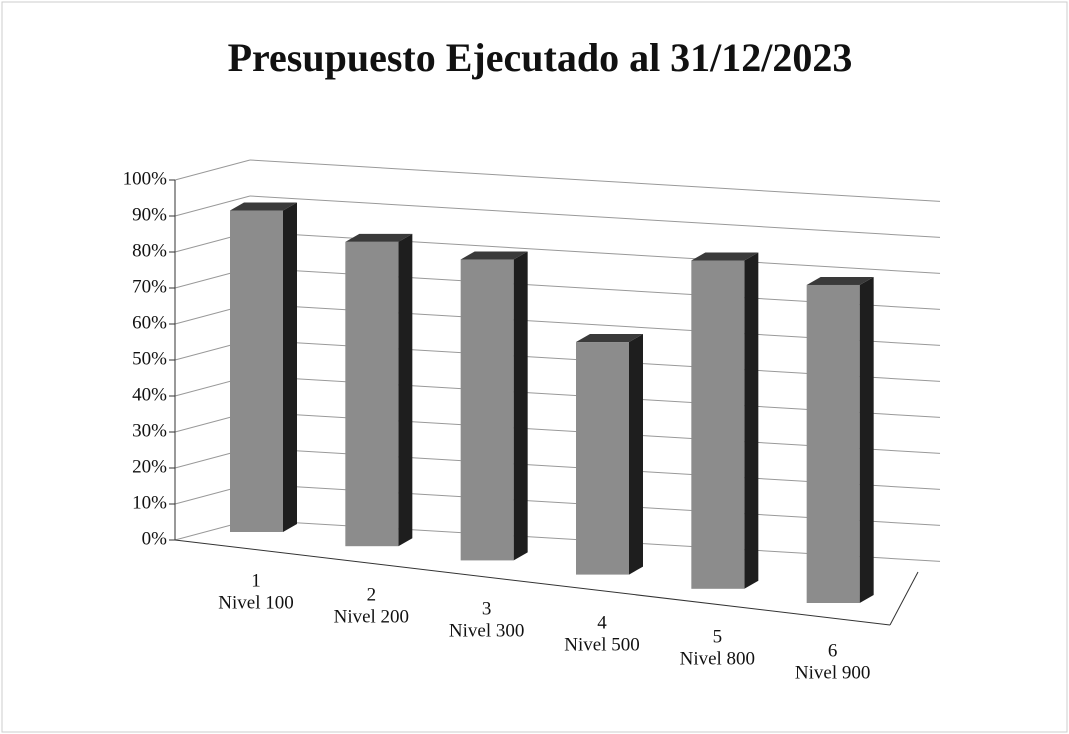 This screenshot has width=1069, height=734. I want to click on x-tick-label: Nivel 500, so click(601, 644).